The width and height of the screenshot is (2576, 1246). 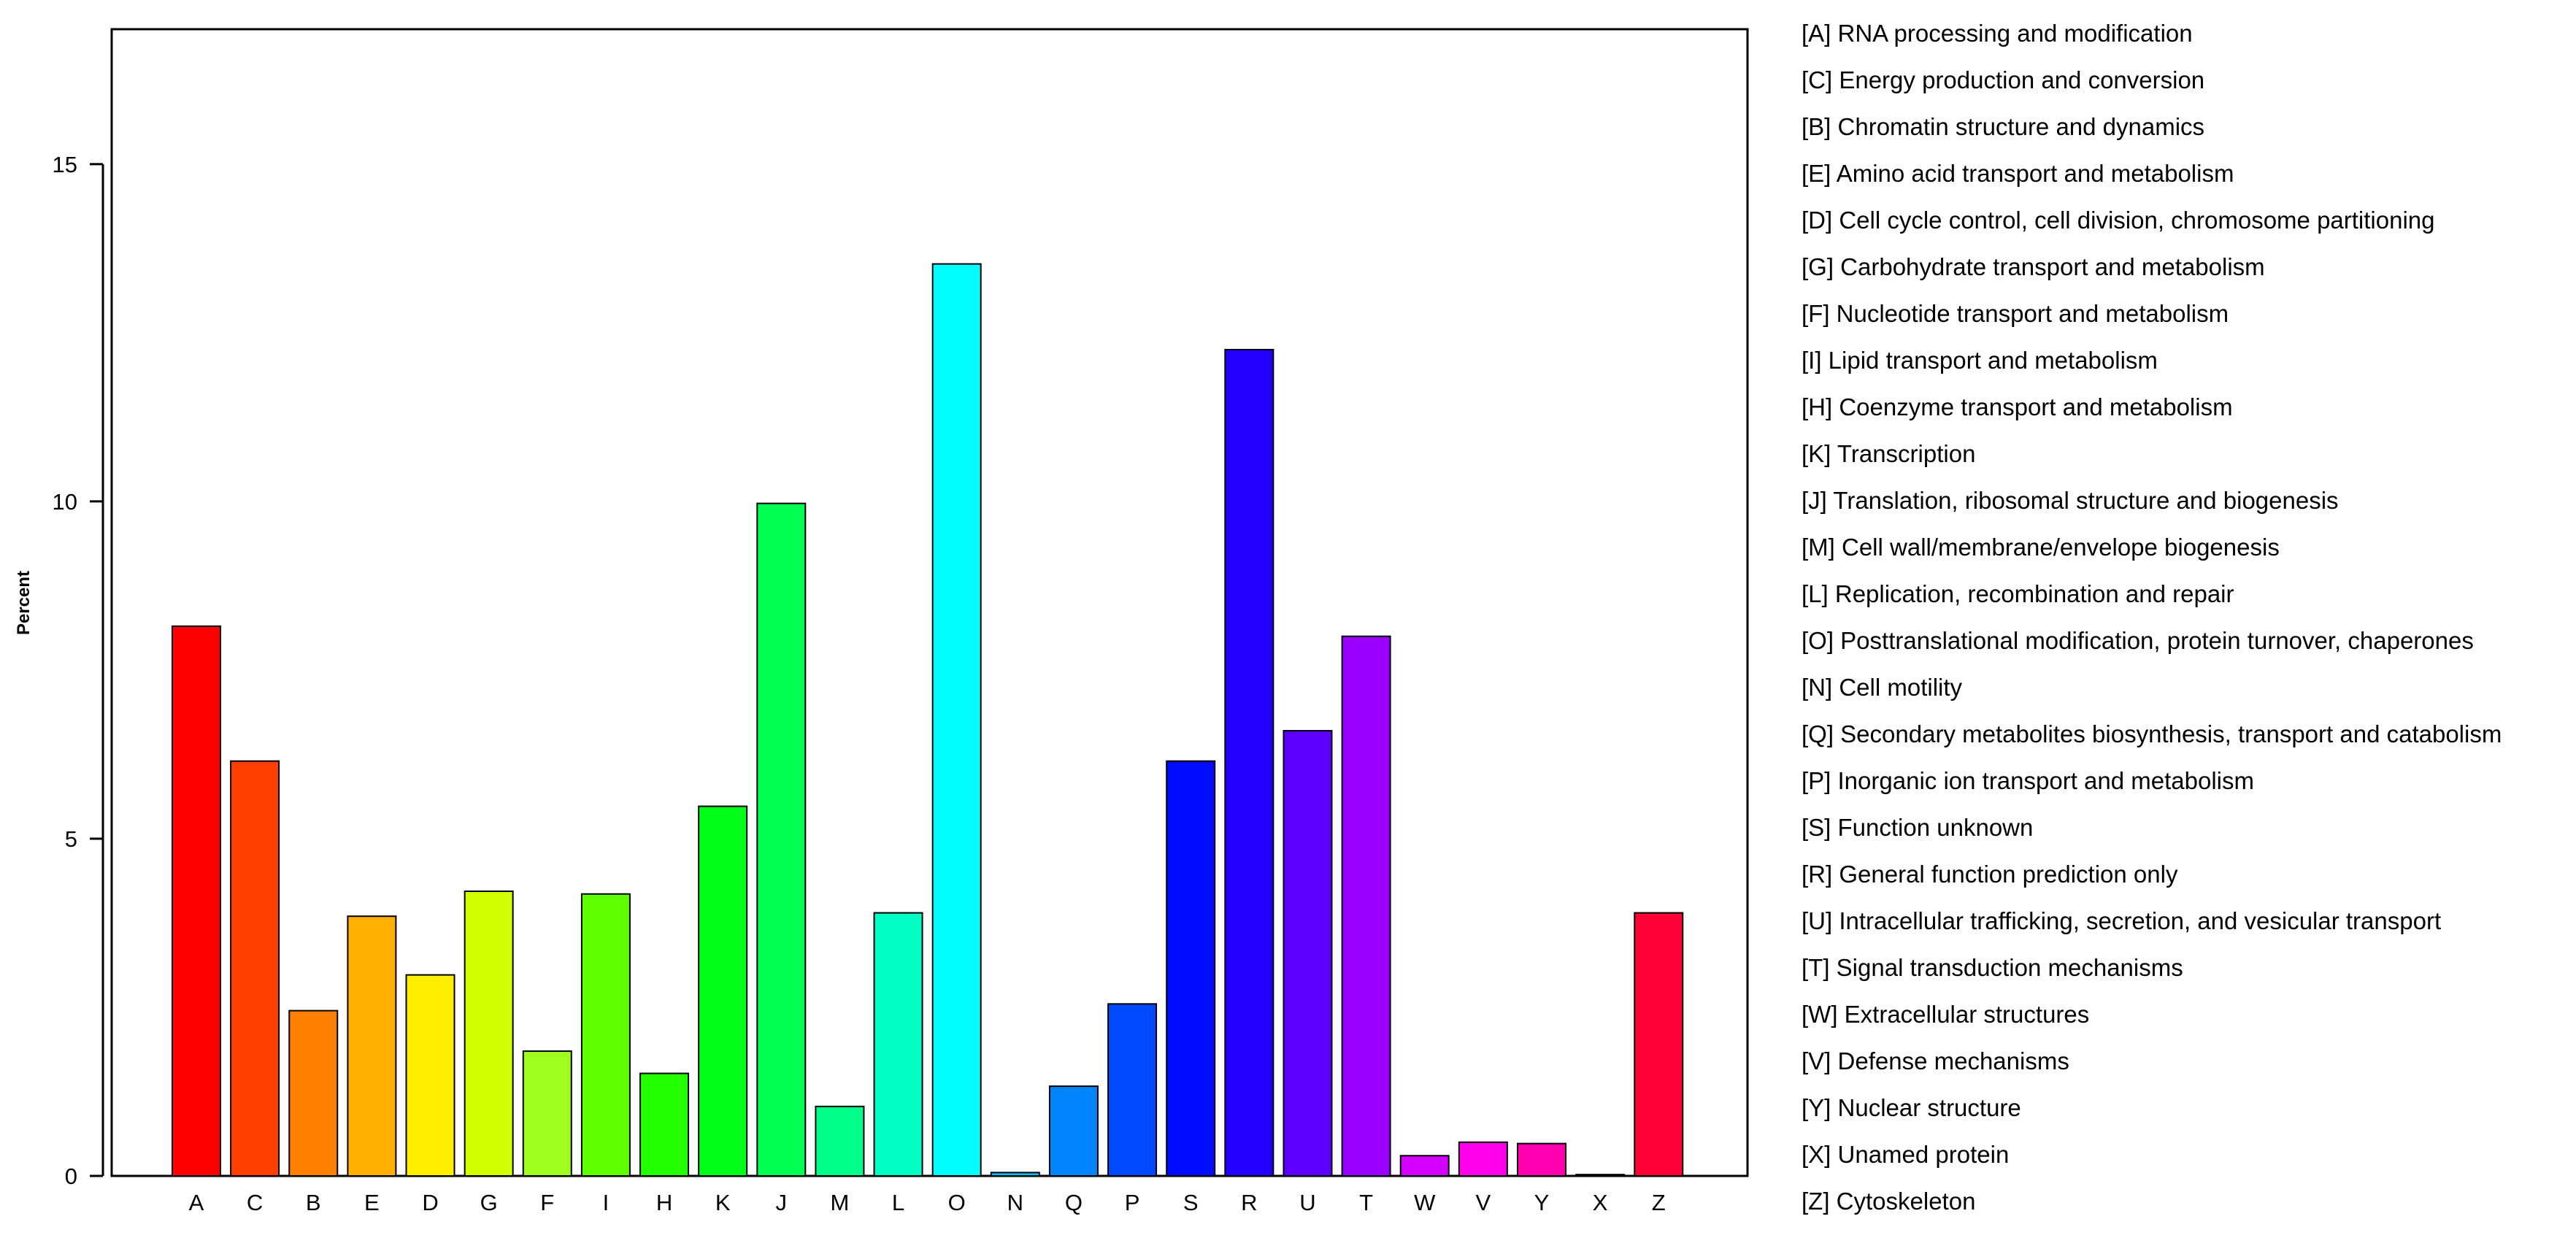 I want to click on x-tick-label-F: F, so click(x=547, y=1202).